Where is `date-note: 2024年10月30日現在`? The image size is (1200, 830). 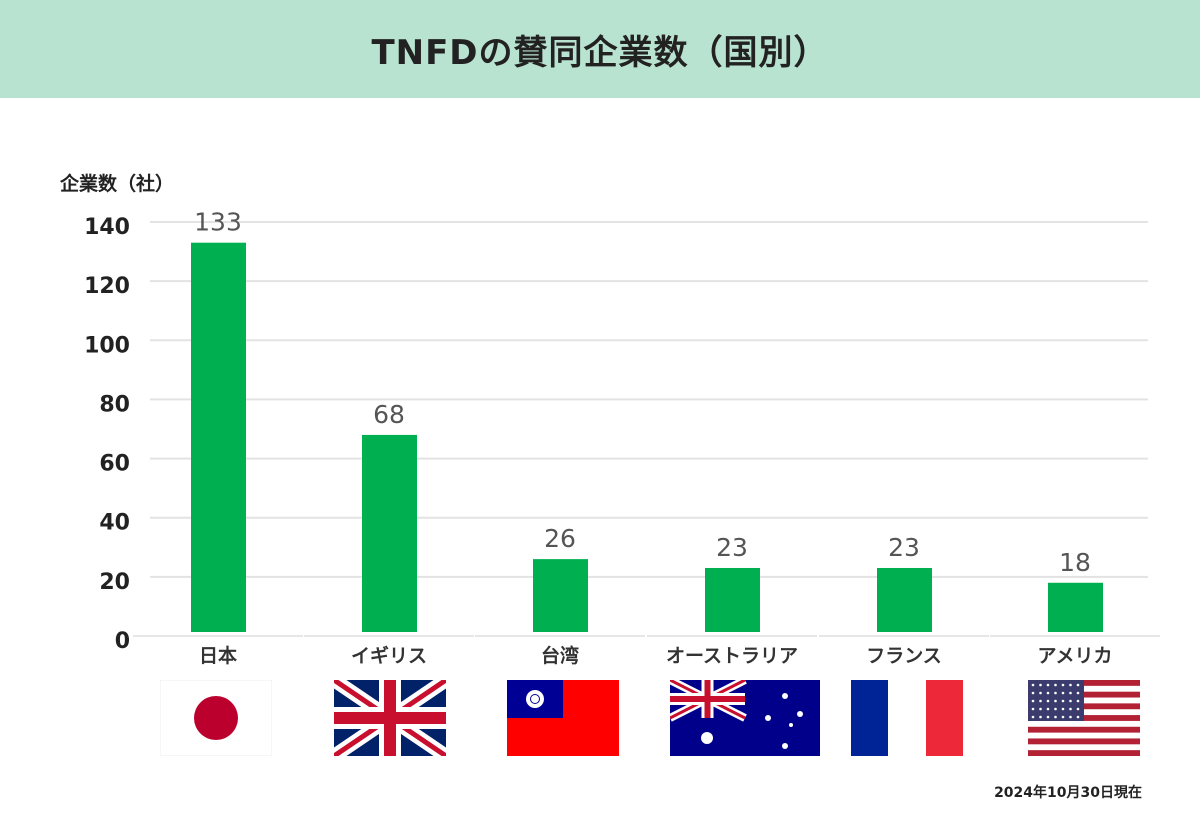 date-note: 2024年10月30日現在 is located at coordinates (1068, 793).